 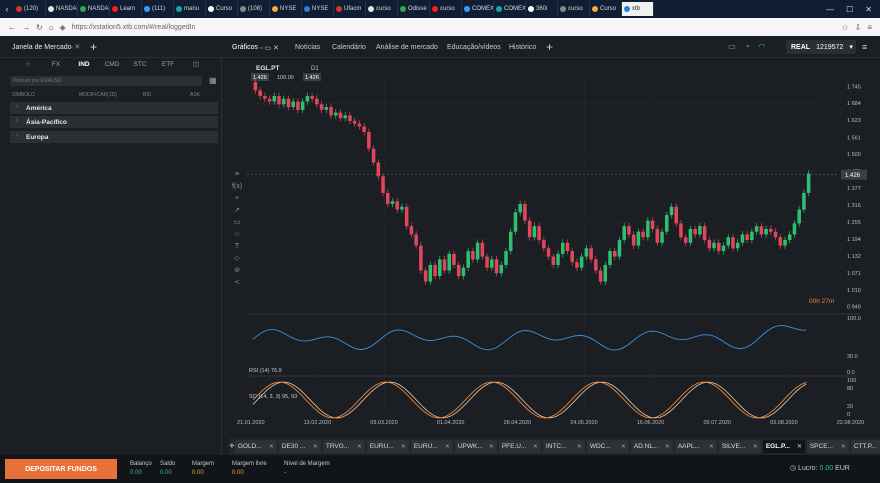 I want to click on browser-tab: 360i, so click(x=542, y=9).